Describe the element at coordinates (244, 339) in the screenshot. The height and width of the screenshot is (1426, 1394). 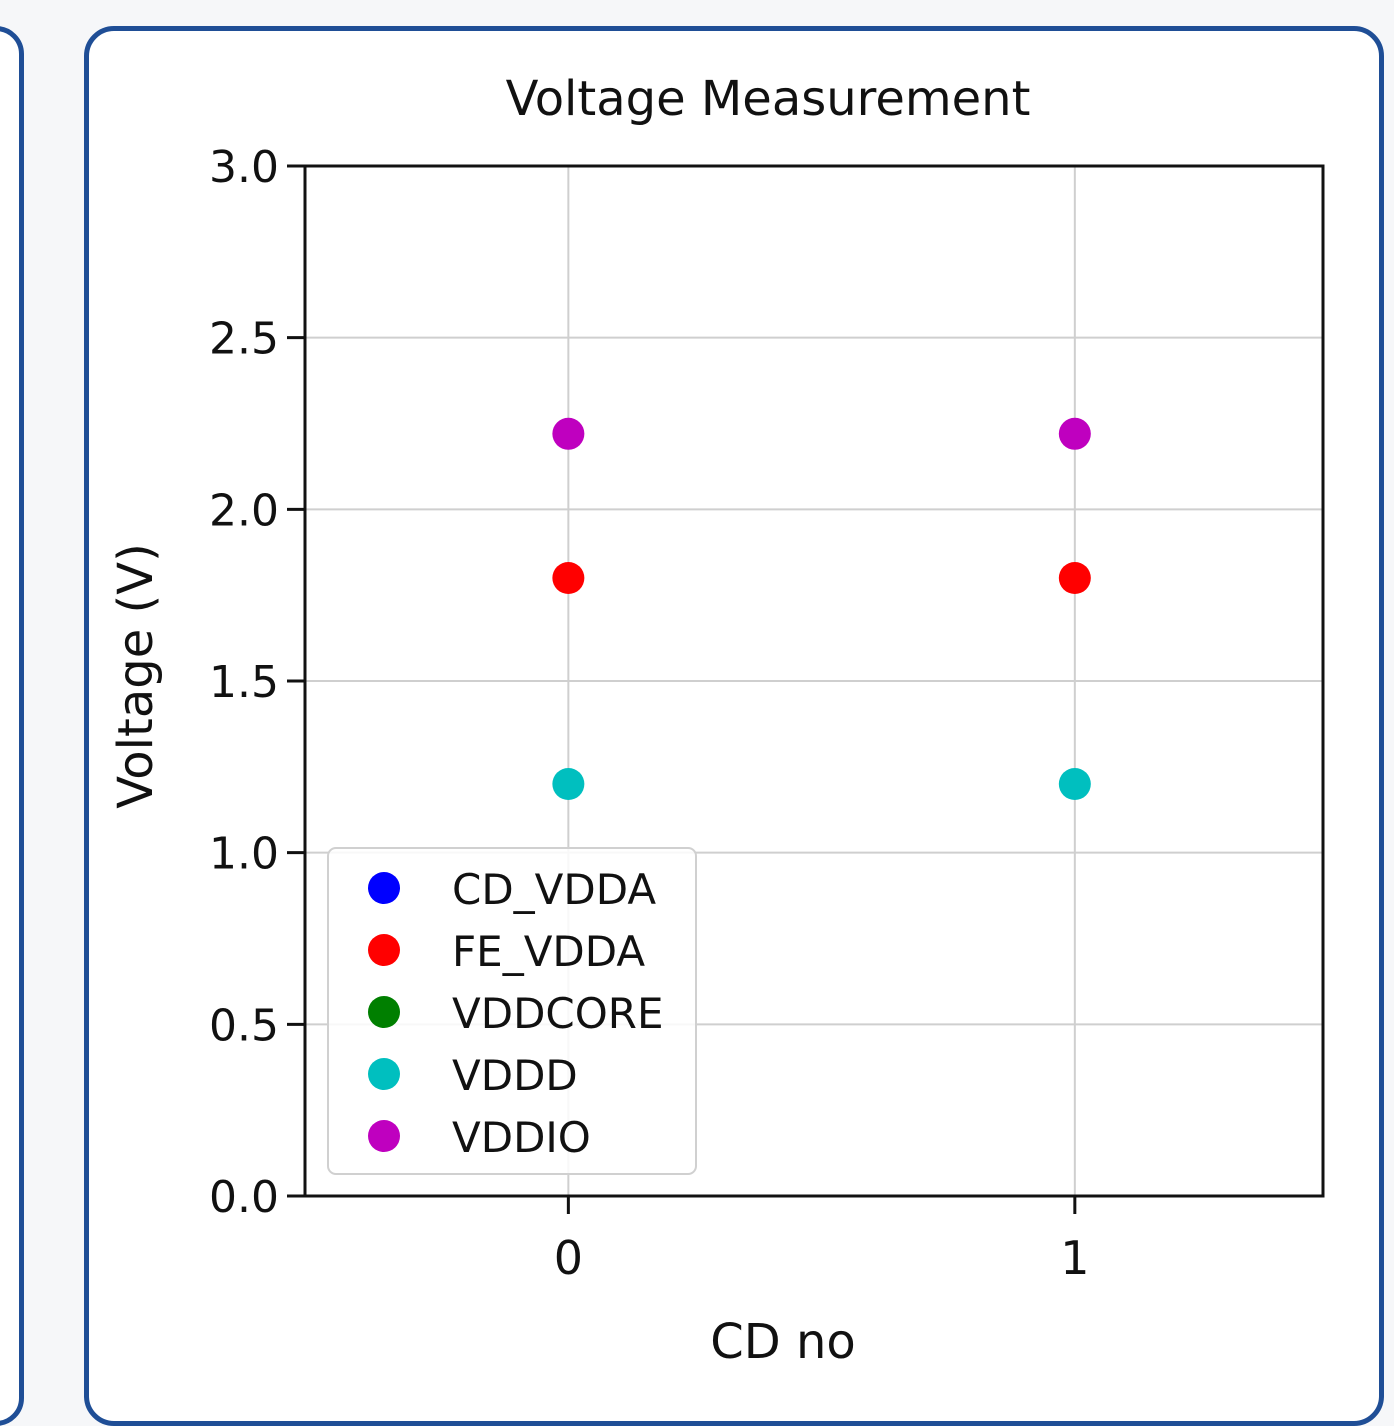
I see `y-tick-label: 2.5` at that location.